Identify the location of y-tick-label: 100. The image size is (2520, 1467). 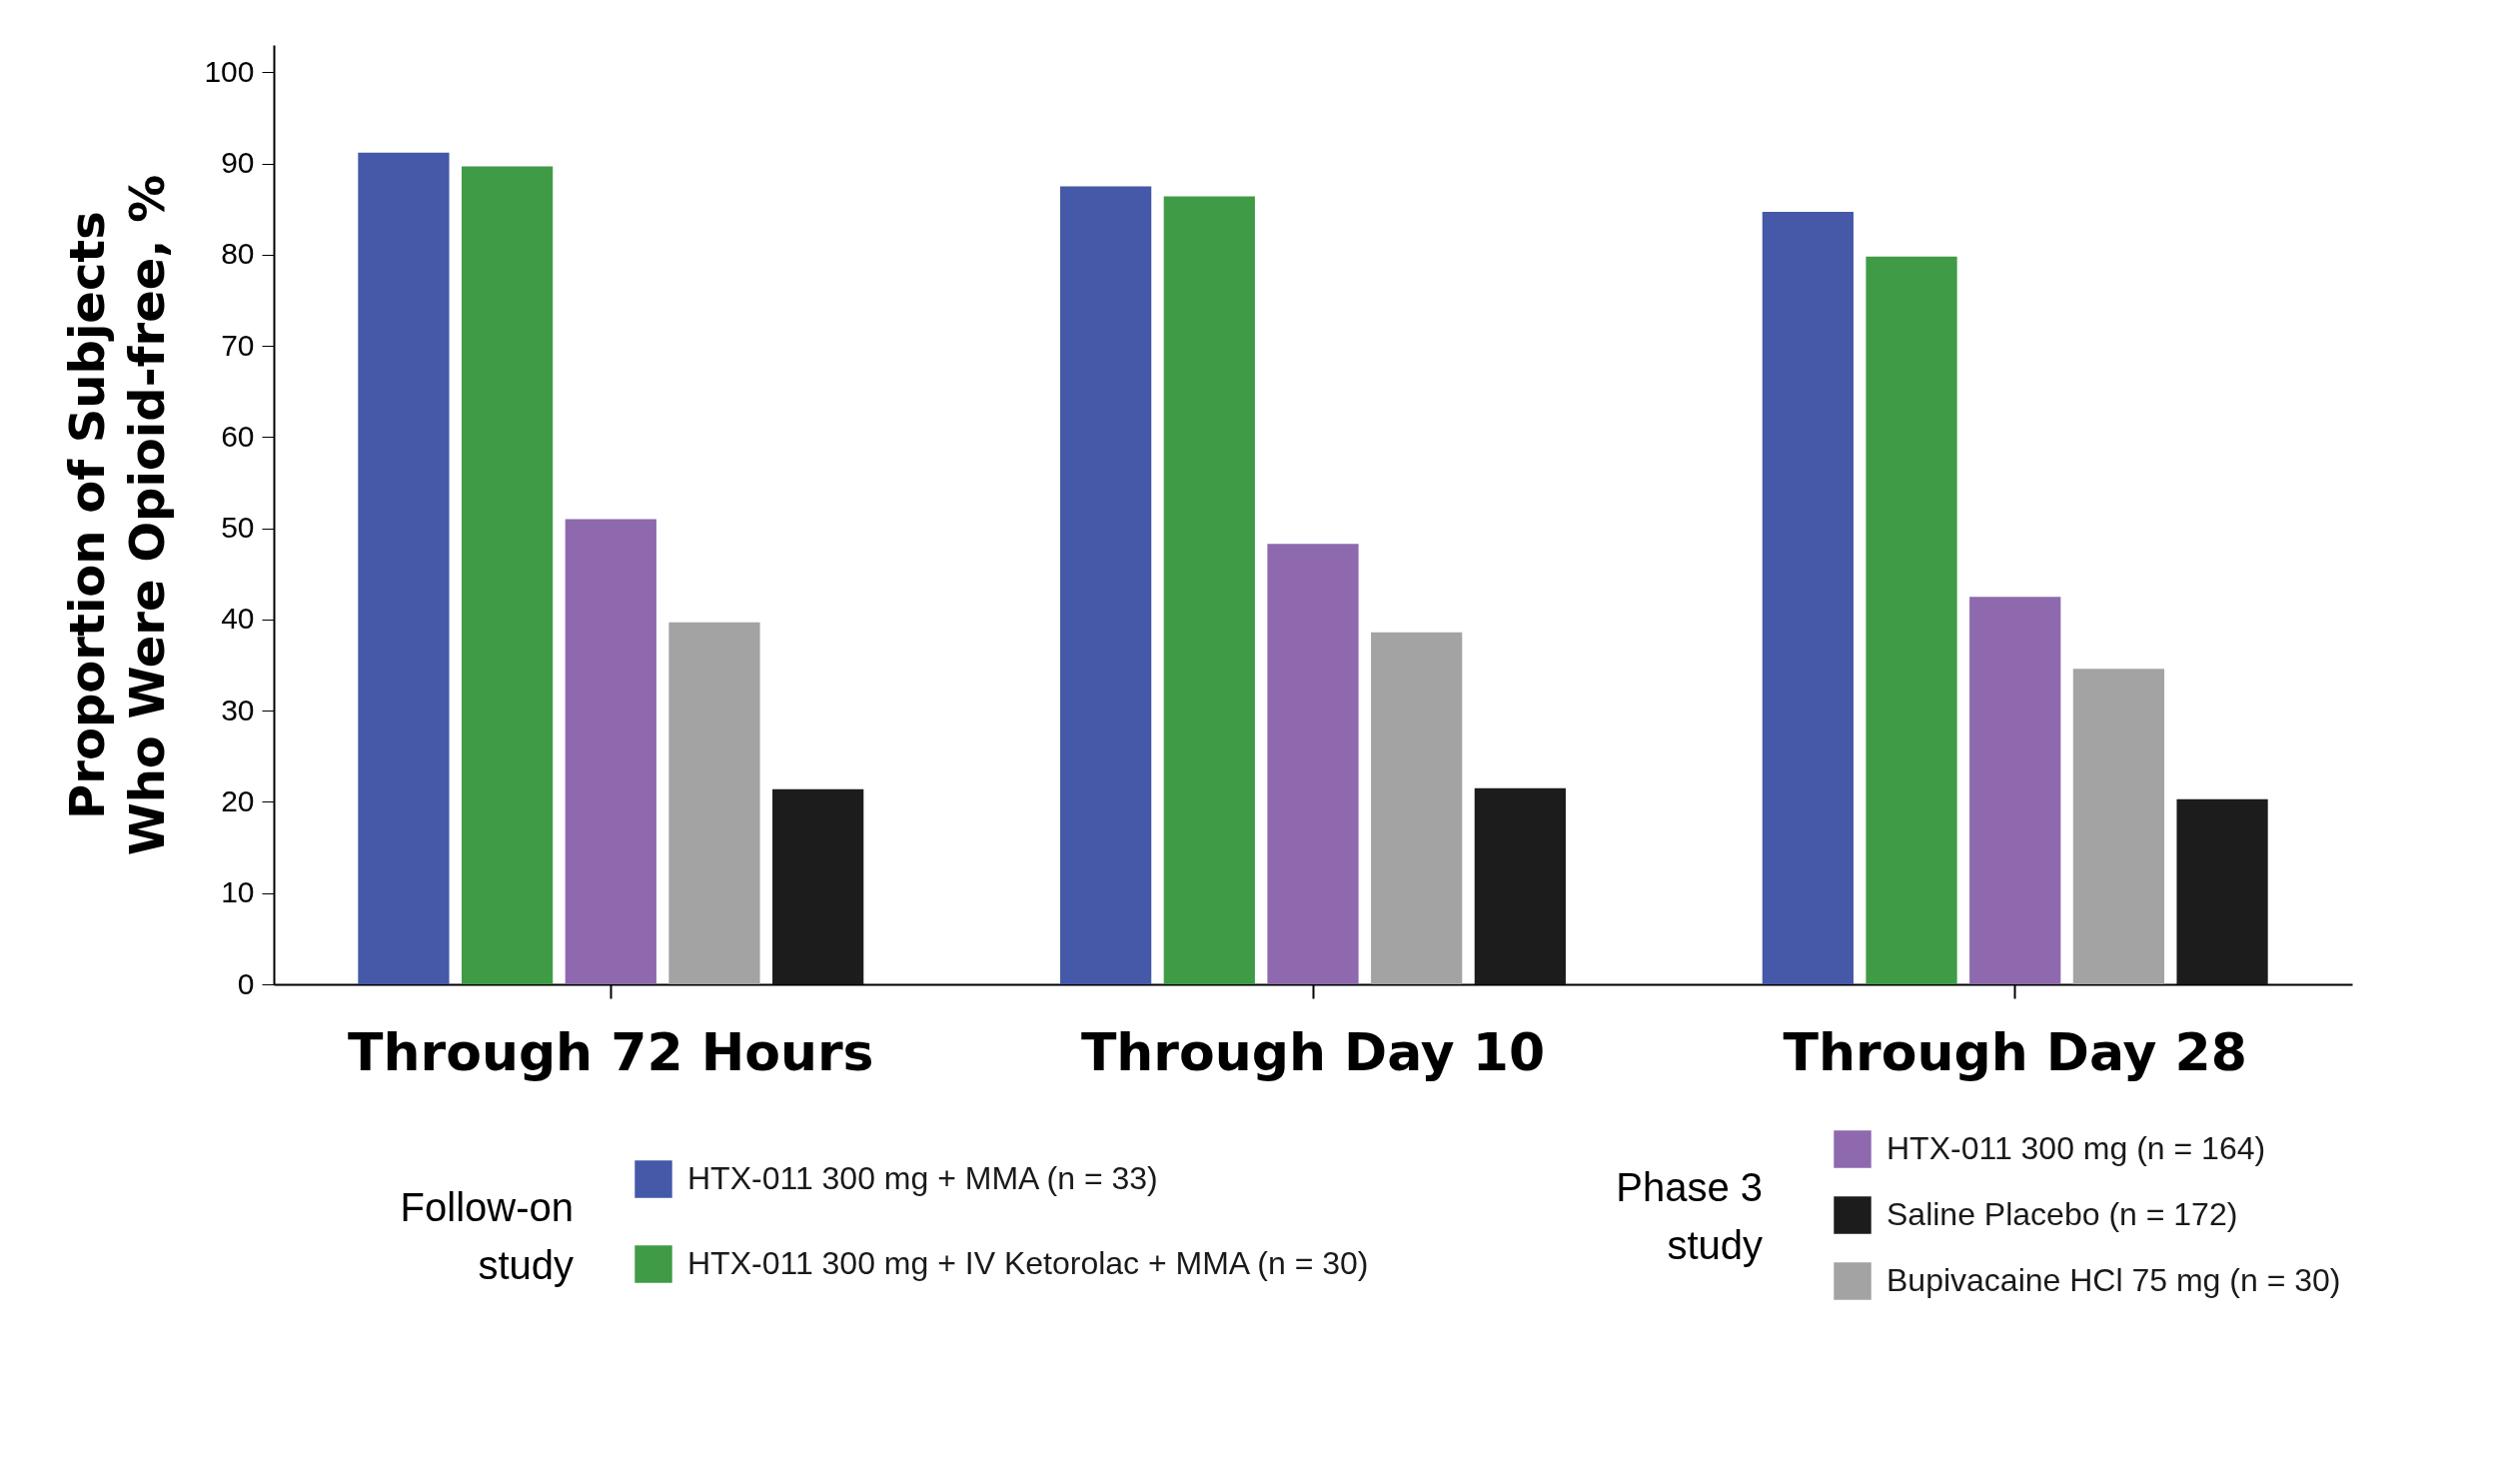
(229, 71).